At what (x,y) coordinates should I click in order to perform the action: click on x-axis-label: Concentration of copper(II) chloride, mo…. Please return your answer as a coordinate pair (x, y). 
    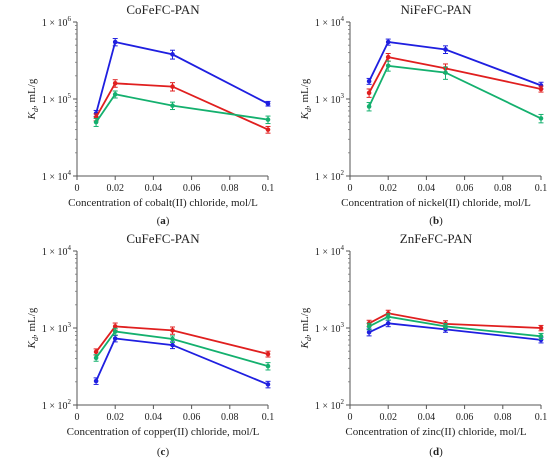
    Looking at the image, I should click on (163, 432).